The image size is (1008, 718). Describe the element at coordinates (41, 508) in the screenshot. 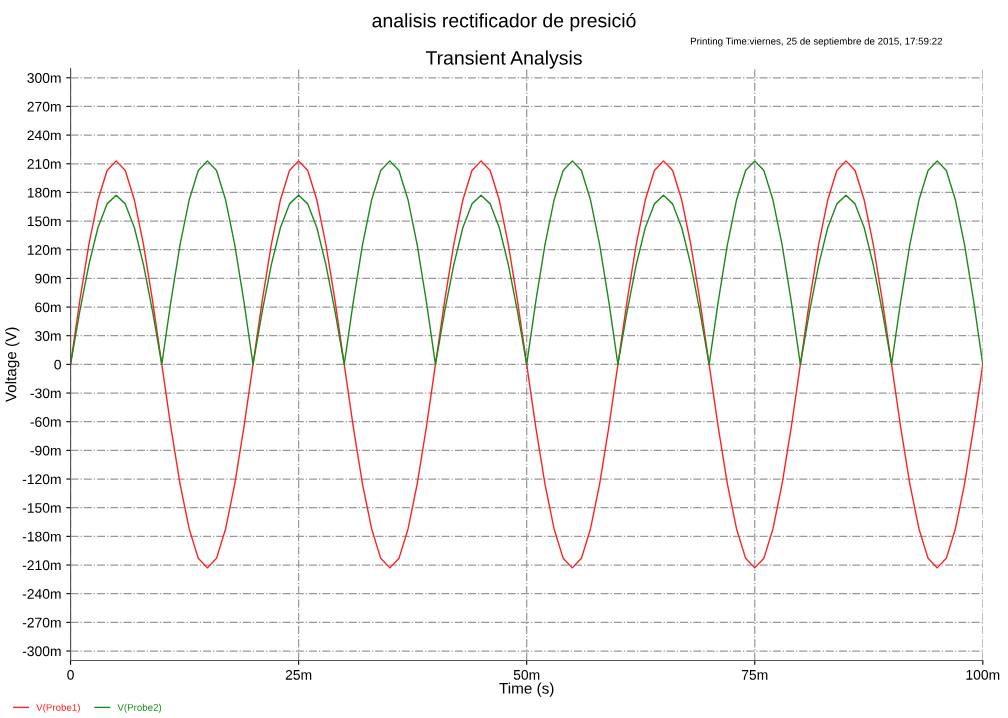

I see `y-tick-label: -150m` at that location.